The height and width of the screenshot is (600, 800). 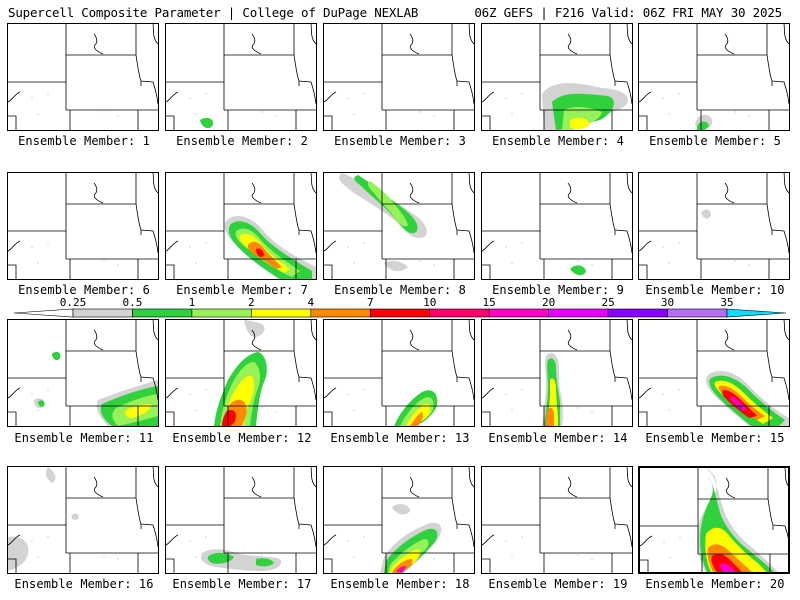 What do you see at coordinates (370, 302) in the screenshot?
I see `colorbar-tick-label: 7` at bounding box center [370, 302].